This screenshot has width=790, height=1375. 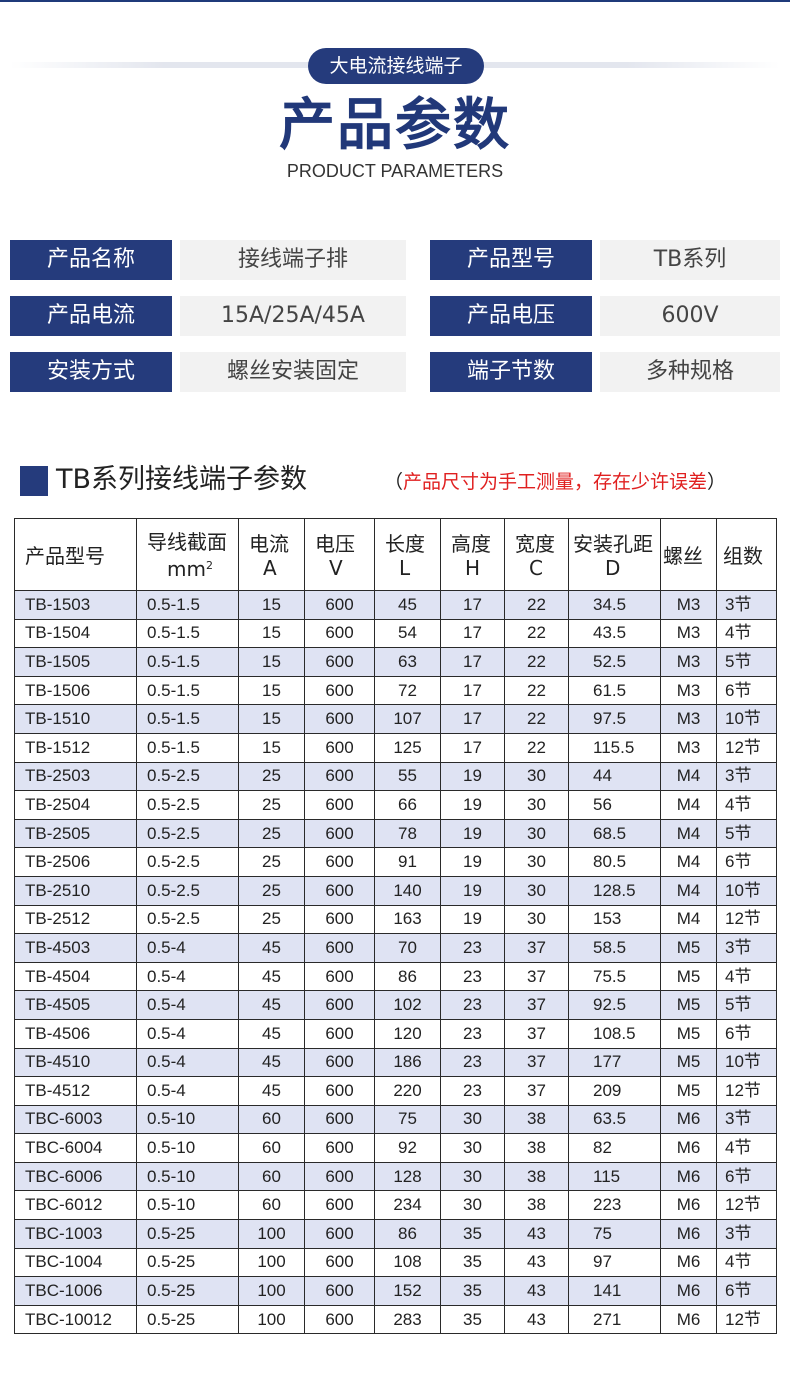 What do you see at coordinates (407, 1062) in the screenshot?
I see `table-cell: 186` at bounding box center [407, 1062].